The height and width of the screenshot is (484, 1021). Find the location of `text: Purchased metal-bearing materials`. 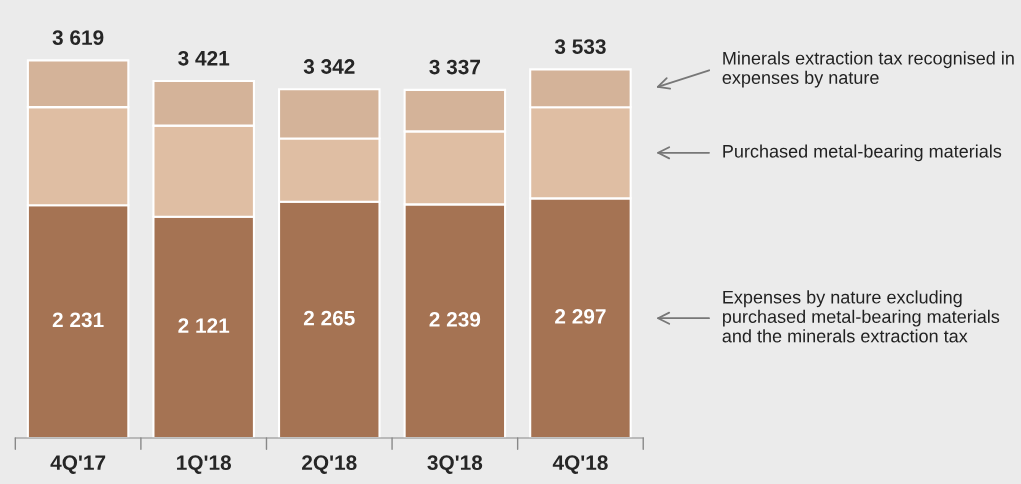

text: Purchased metal-bearing materials is located at coordinates (862, 153).